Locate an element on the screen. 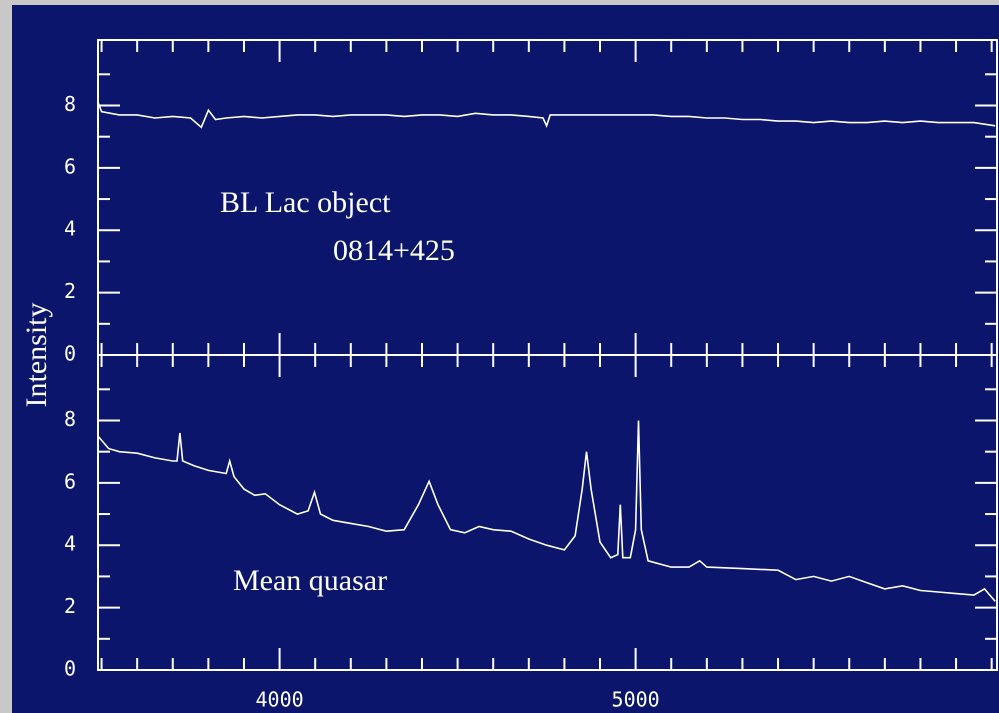 This screenshot has height=713, width=999. annotation: Mean quasar is located at coordinates (310, 580).